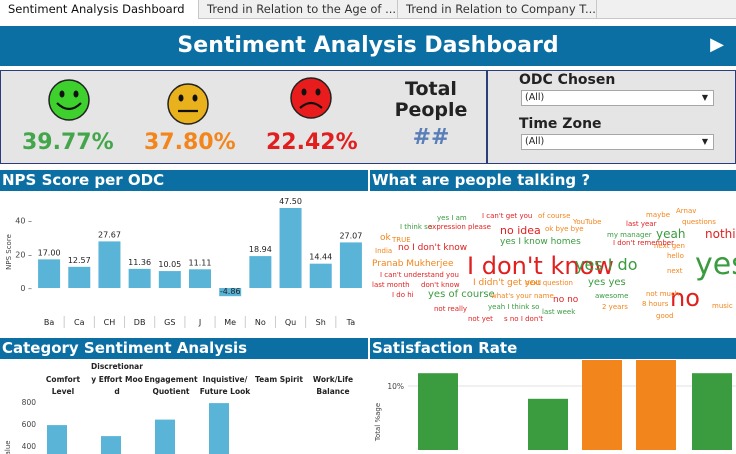  What do you see at coordinates (260, 322) in the screenshot?
I see `nps-x-tick-label: No` at bounding box center [260, 322].